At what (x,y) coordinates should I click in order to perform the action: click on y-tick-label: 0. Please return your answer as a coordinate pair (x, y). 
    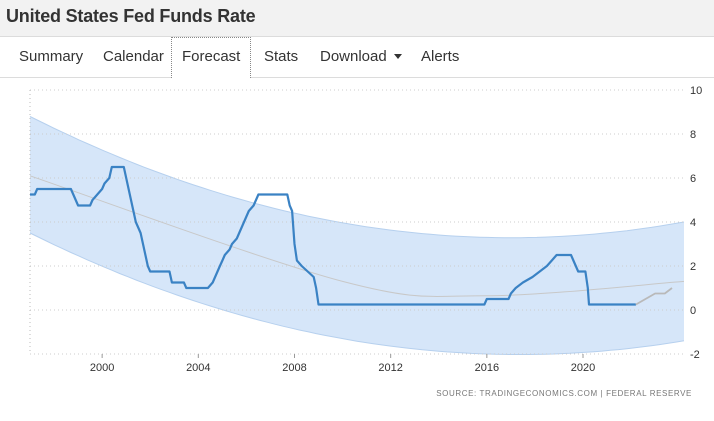
    Looking at the image, I should click on (693, 311).